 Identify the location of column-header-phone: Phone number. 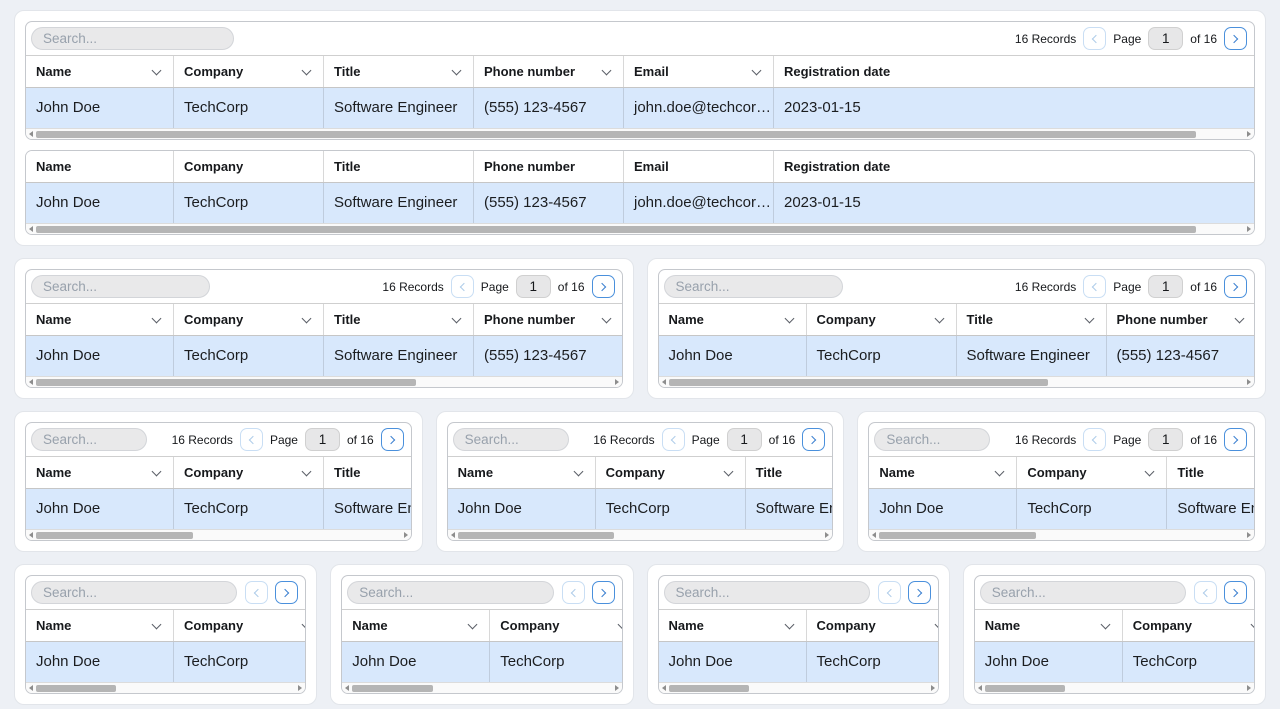
(548, 319).